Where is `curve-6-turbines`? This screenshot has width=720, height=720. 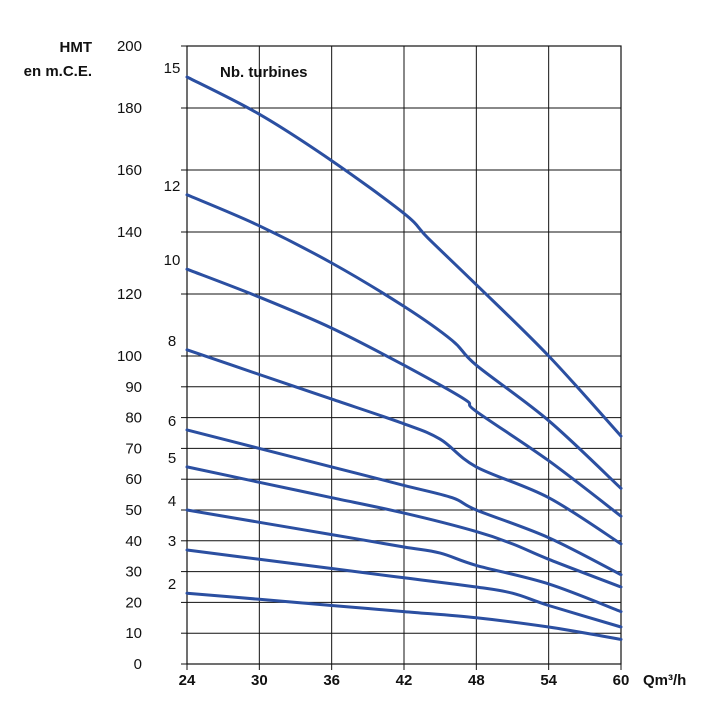 curve-6-turbines is located at coordinates (404, 502).